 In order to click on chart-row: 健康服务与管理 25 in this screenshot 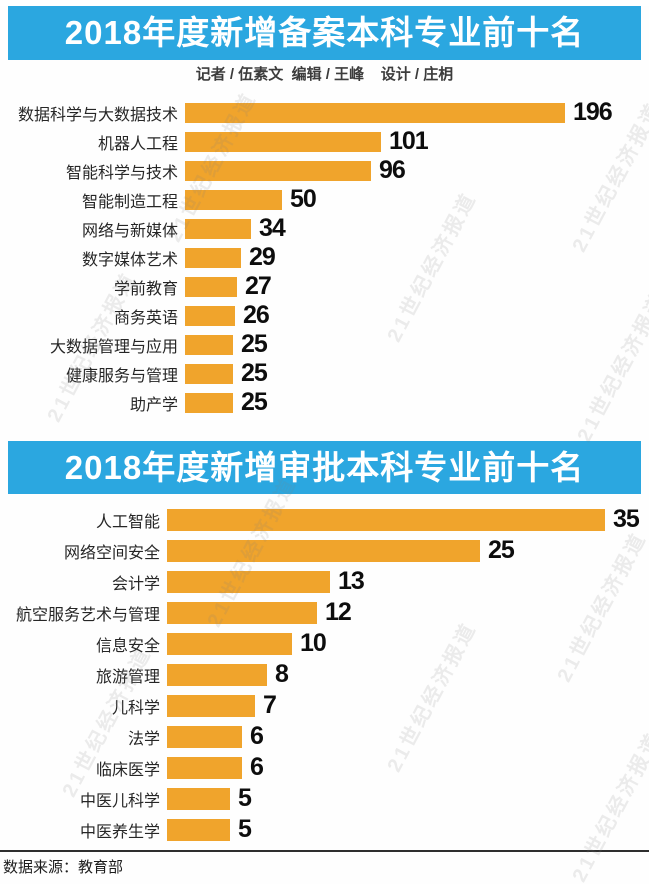, I will do `click(324, 373)`.